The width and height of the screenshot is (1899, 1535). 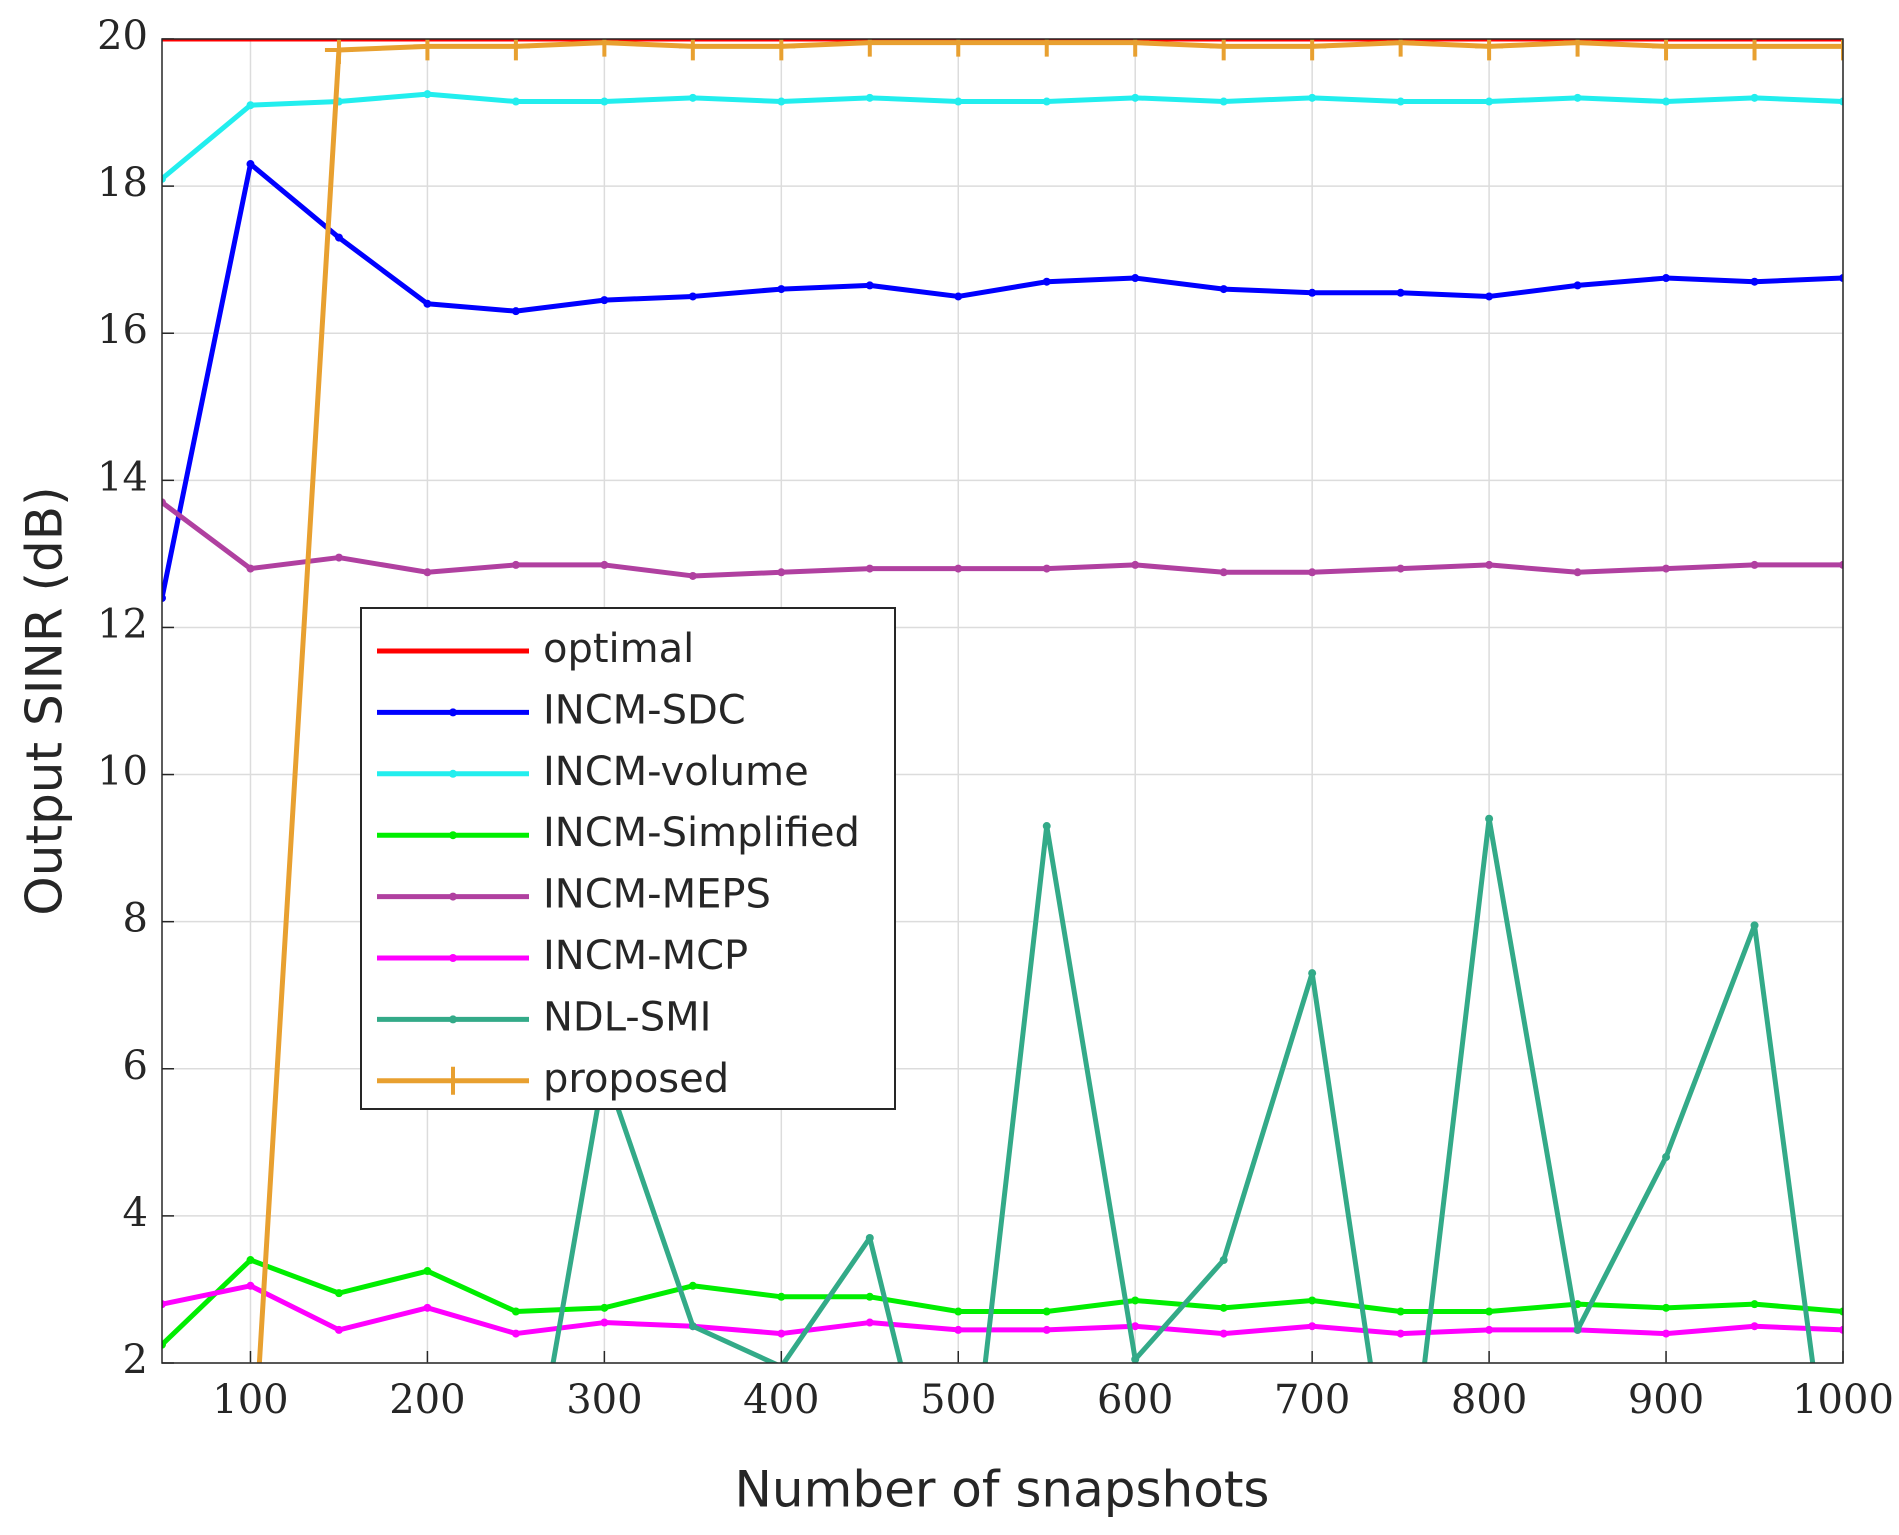 I want to click on legend-label: INCM-MEPS, so click(x=657, y=895).